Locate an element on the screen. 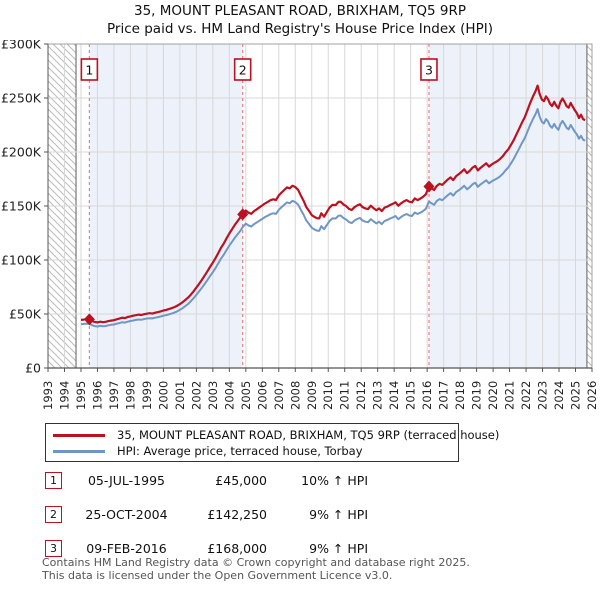 This screenshot has height=590, width=600. sale-number: 1 is located at coordinates (89, 70).